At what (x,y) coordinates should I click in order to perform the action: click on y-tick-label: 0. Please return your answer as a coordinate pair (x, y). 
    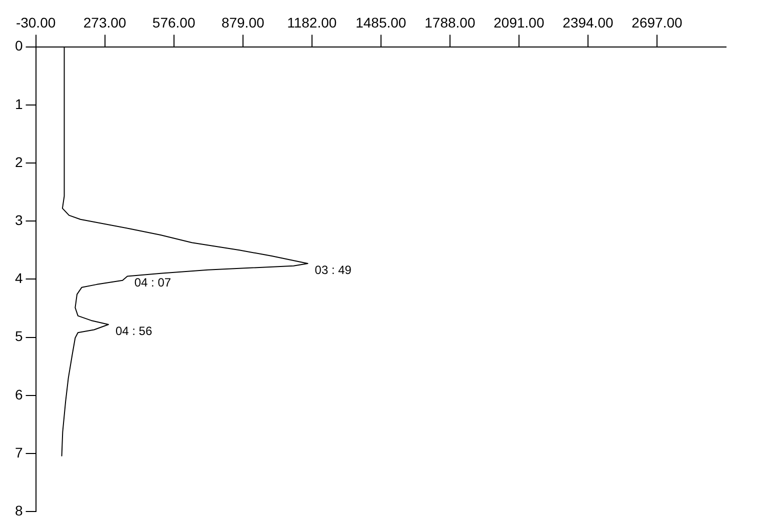
    Looking at the image, I should click on (18, 46).